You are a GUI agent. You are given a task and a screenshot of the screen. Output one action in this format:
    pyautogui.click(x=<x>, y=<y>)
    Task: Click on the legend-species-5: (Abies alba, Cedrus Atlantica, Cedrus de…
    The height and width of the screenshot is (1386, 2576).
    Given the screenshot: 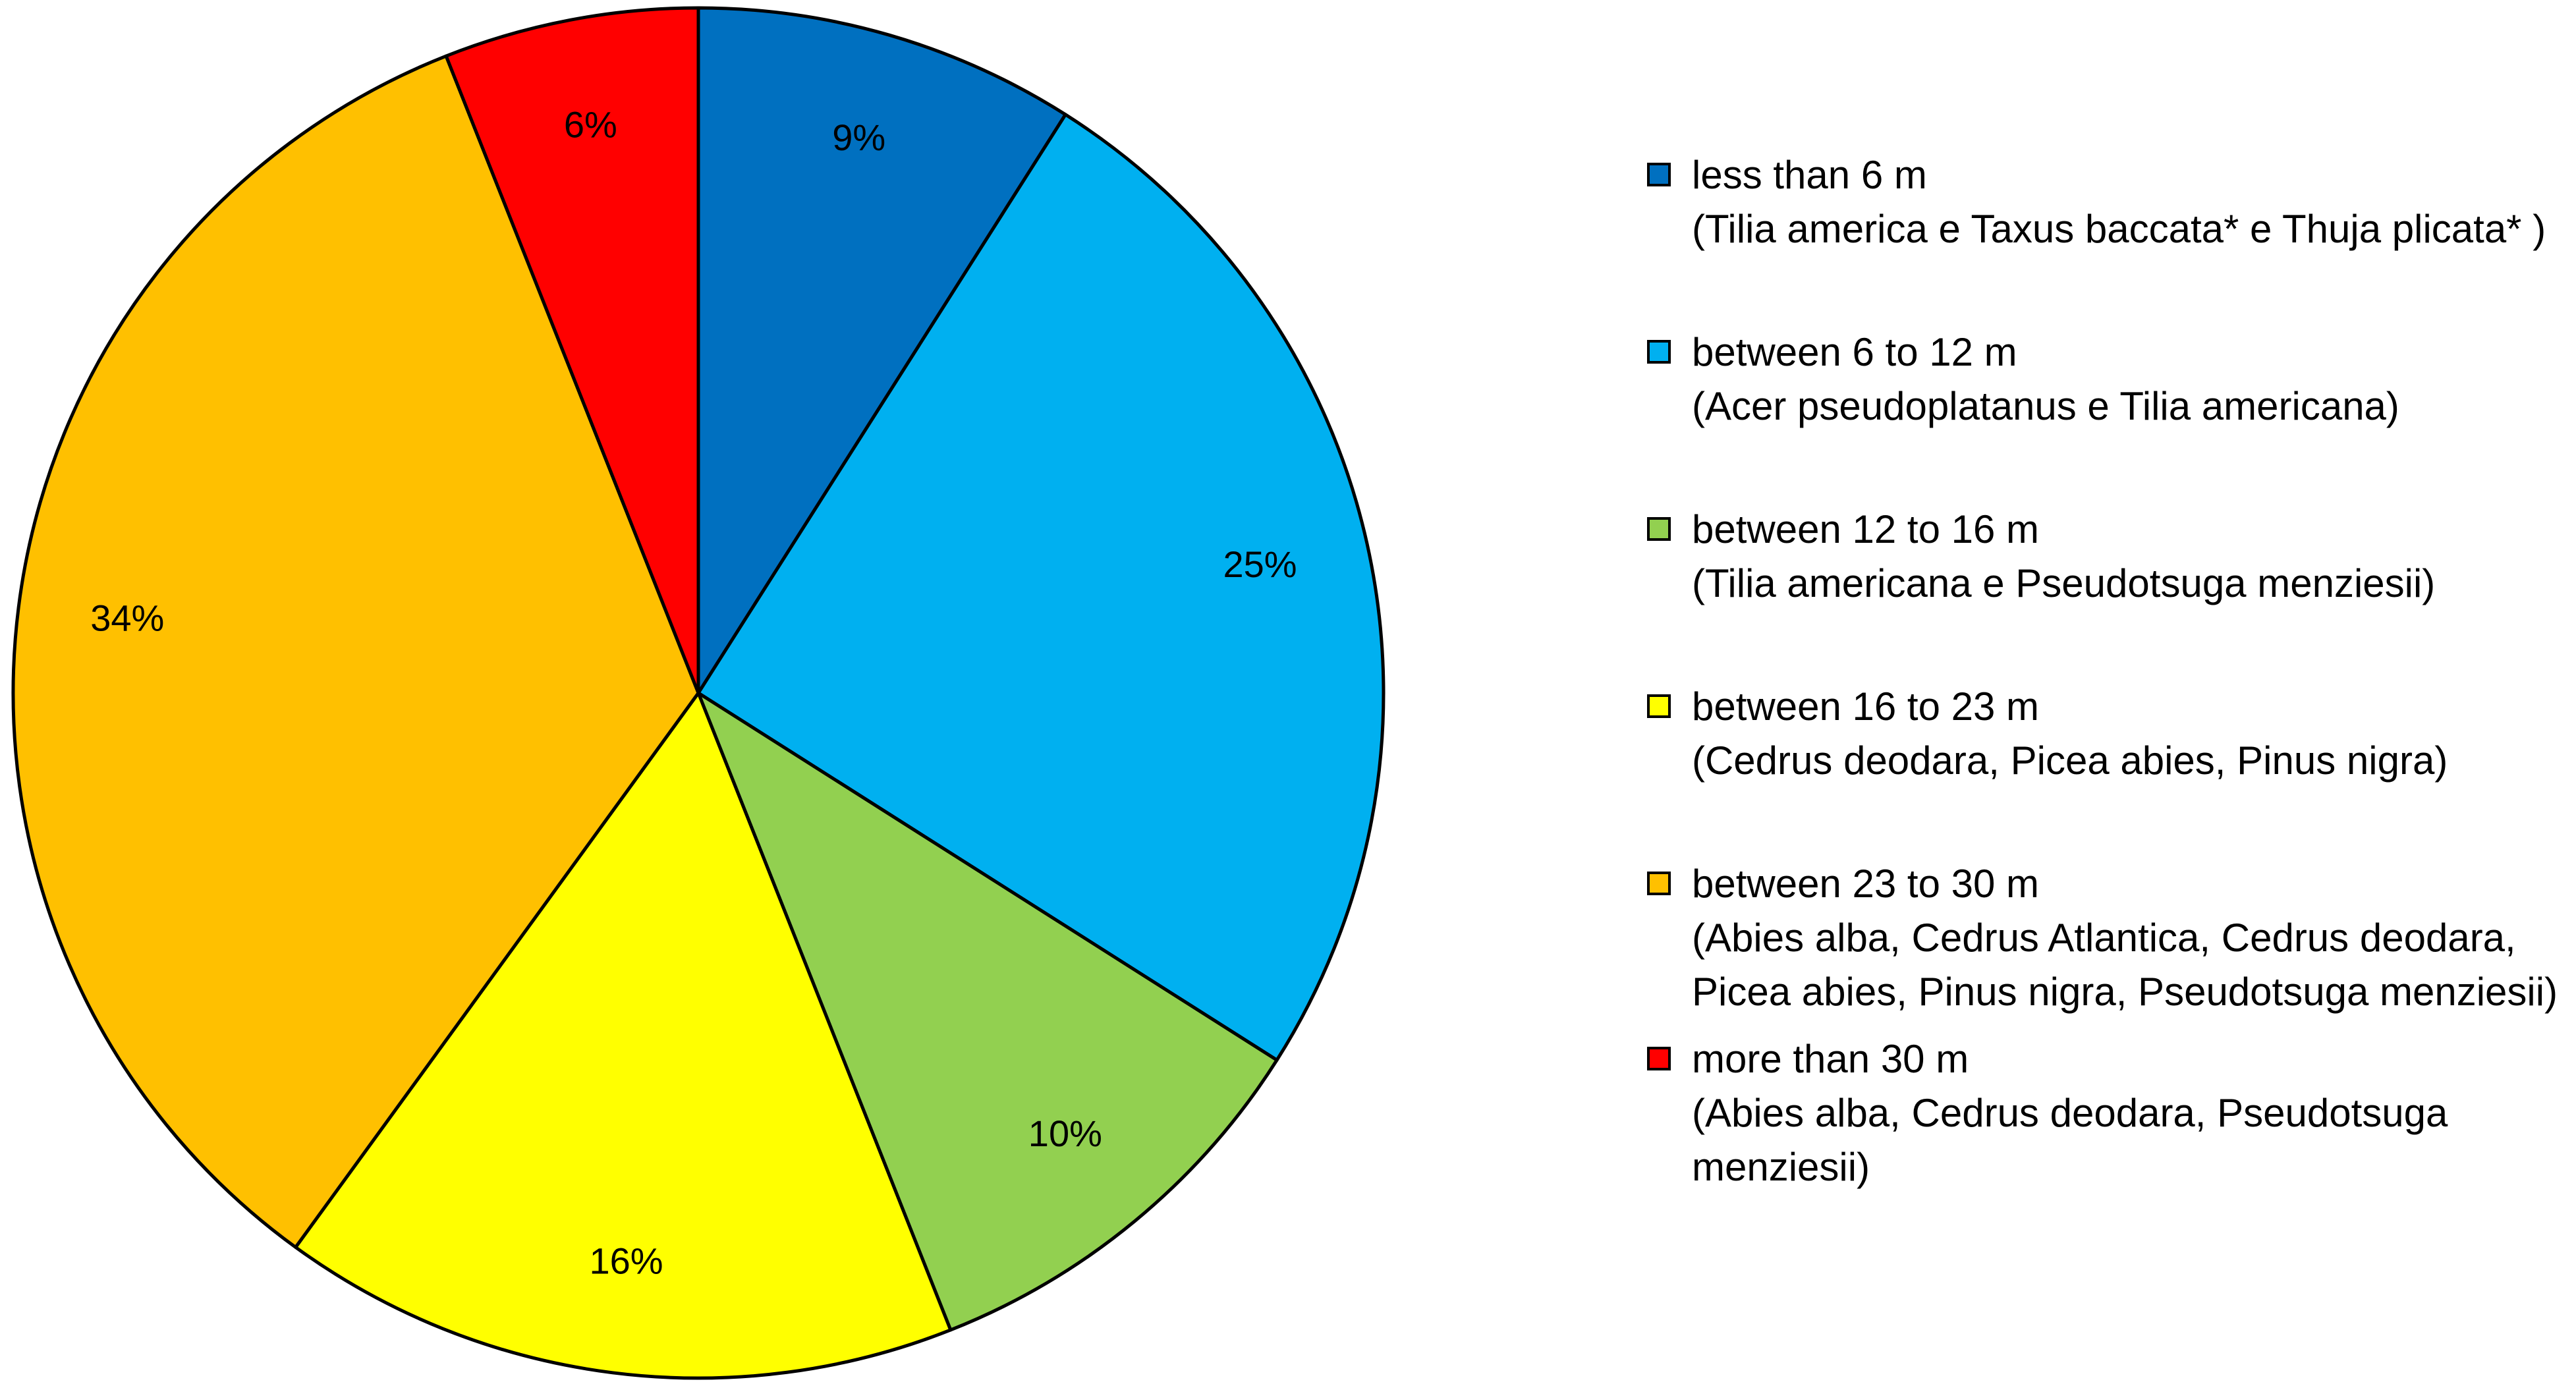 What is the action you would take?
    pyautogui.click(x=2125, y=965)
    